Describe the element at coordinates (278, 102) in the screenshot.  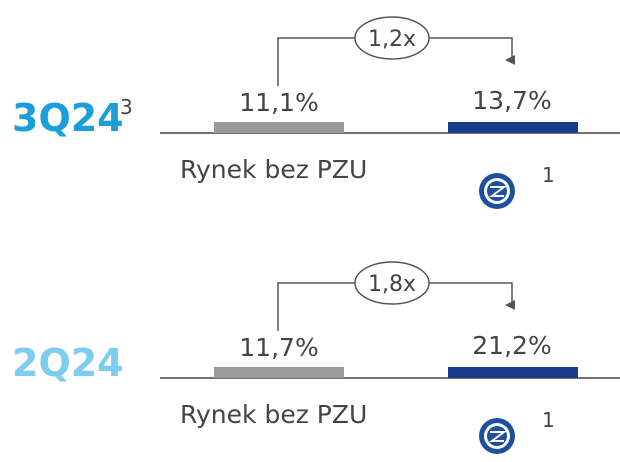
I see `market-value: 11,1%` at that location.